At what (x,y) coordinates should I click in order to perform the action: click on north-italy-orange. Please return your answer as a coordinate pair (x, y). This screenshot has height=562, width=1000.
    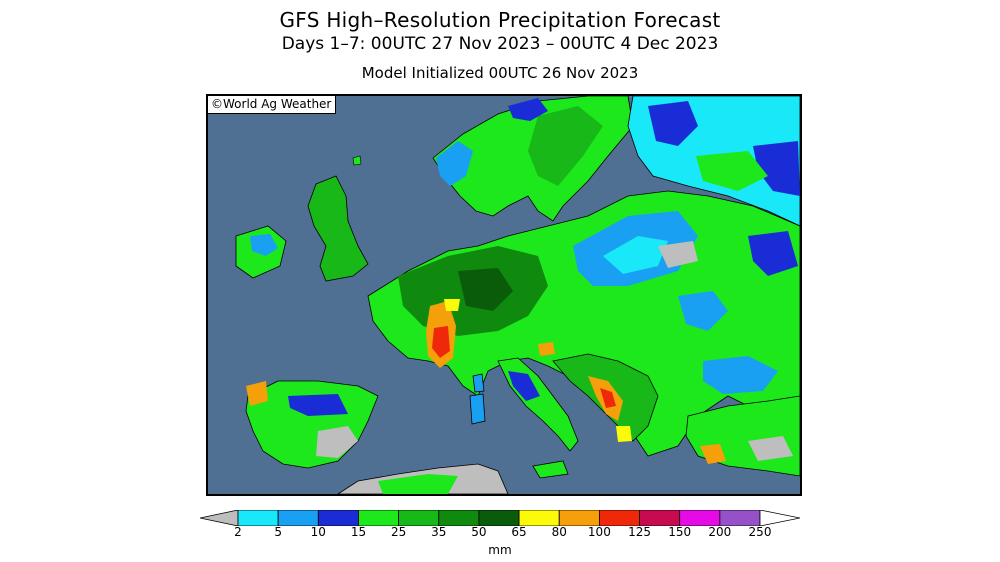
    Looking at the image, I should click on (546, 349).